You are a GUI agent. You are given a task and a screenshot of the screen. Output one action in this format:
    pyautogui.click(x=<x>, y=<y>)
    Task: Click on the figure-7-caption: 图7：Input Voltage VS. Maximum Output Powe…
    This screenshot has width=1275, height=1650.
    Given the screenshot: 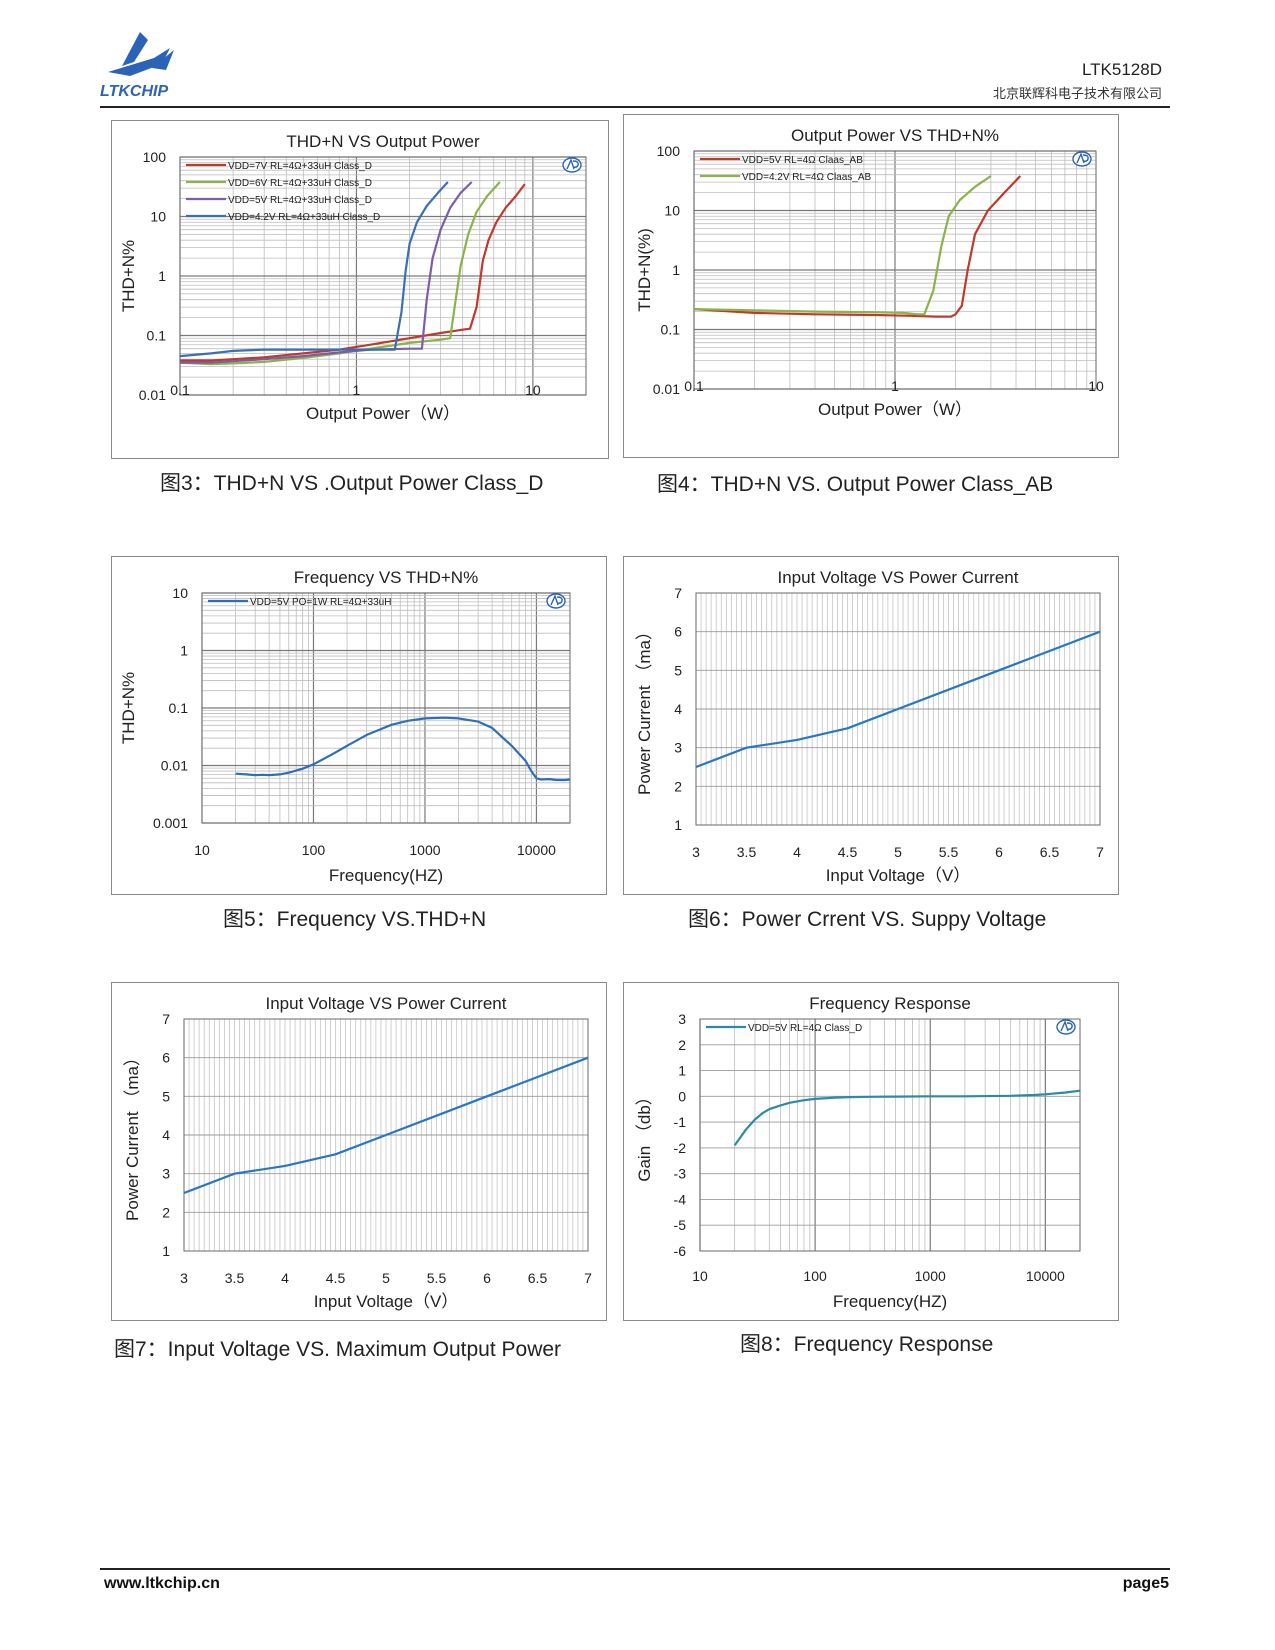 What is the action you would take?
    pyautogui.click(x=338, y=1349)
    